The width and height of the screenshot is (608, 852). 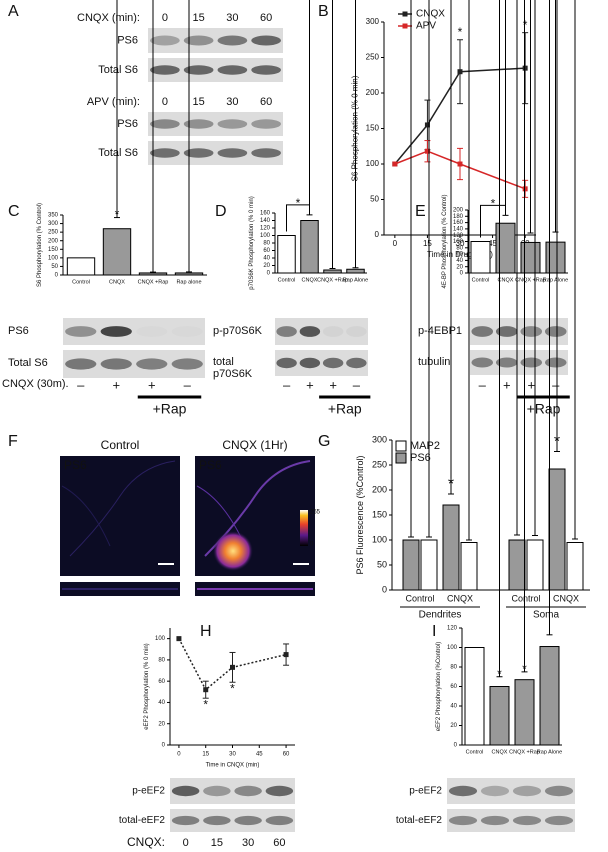 What do you see at coordinates (13, 441) in the screenshot?
I see `panel-letter: F` at bounding box center [13, 441].